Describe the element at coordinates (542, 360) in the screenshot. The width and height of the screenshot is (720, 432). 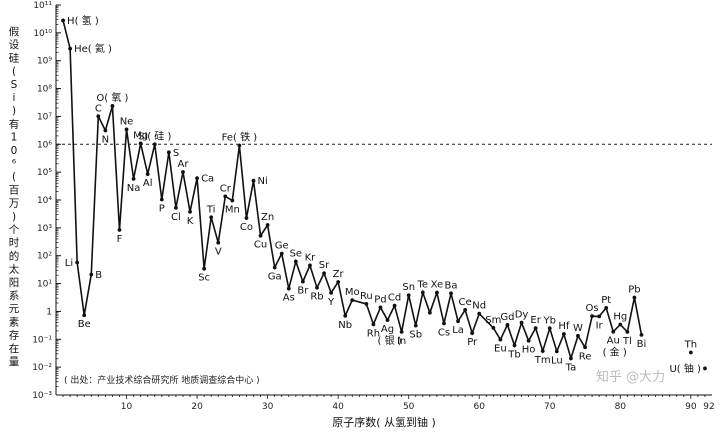
I see `element-label: Tm` at that location.